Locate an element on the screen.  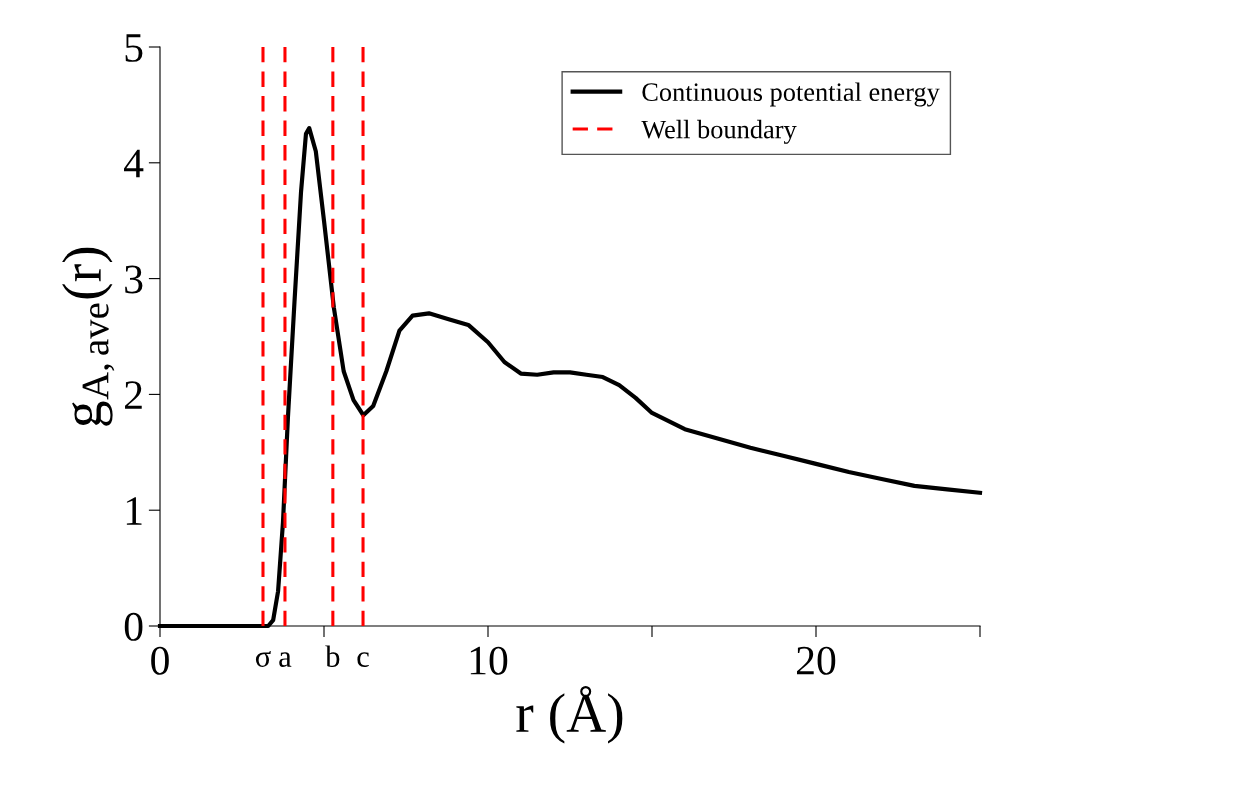
annotation: σ is located at coordinates (263, 659).